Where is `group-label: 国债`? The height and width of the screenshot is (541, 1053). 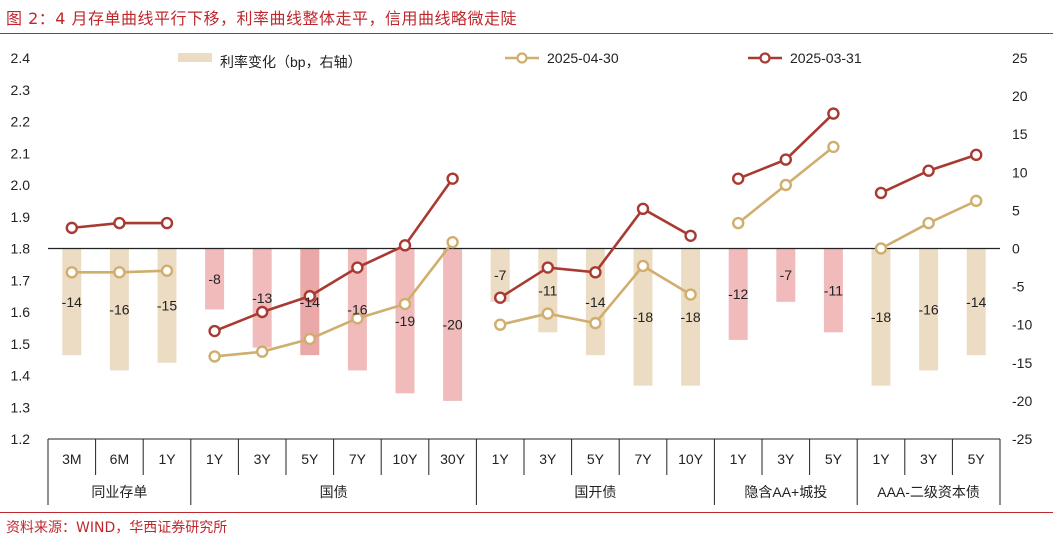 group-label: 国债 is located at coordinates (334, 492).